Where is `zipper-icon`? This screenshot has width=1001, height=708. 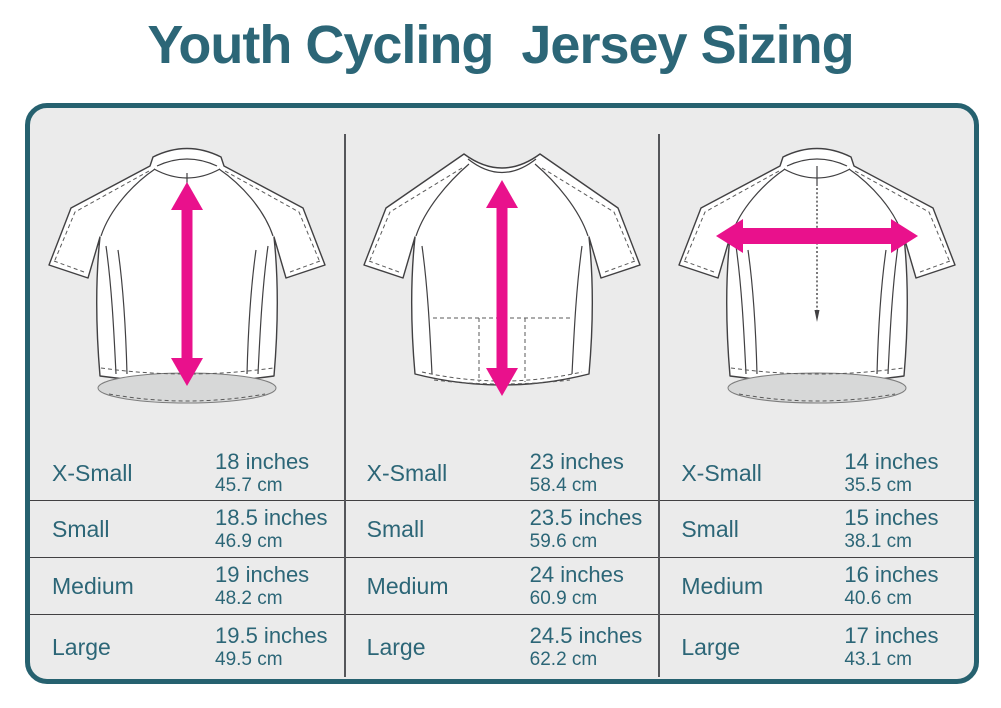 zipper-icon is located at coordinates (817, 255).